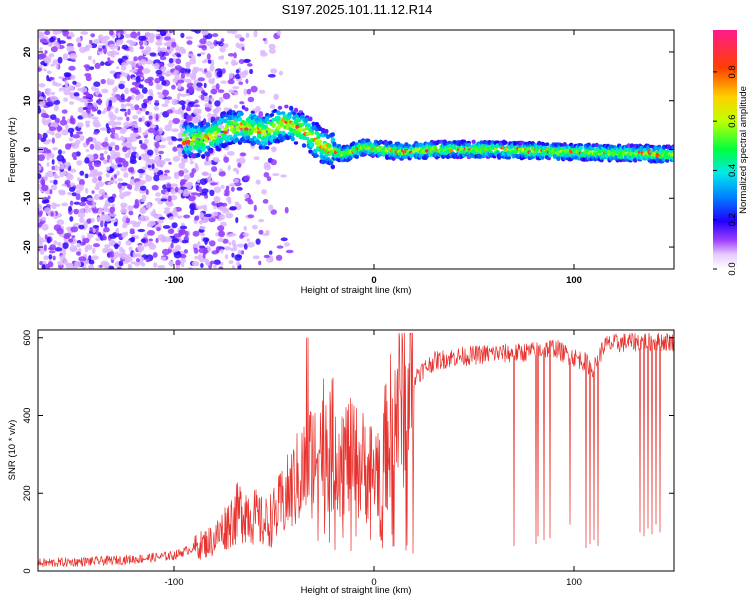  I want to click on y-tick-label: 600, so click(27, 338).